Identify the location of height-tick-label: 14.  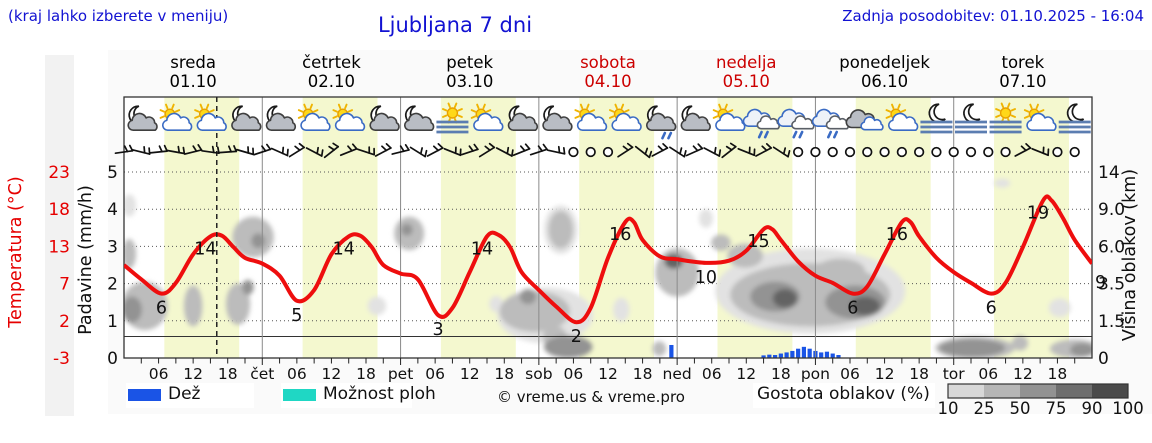
(1109, 173).